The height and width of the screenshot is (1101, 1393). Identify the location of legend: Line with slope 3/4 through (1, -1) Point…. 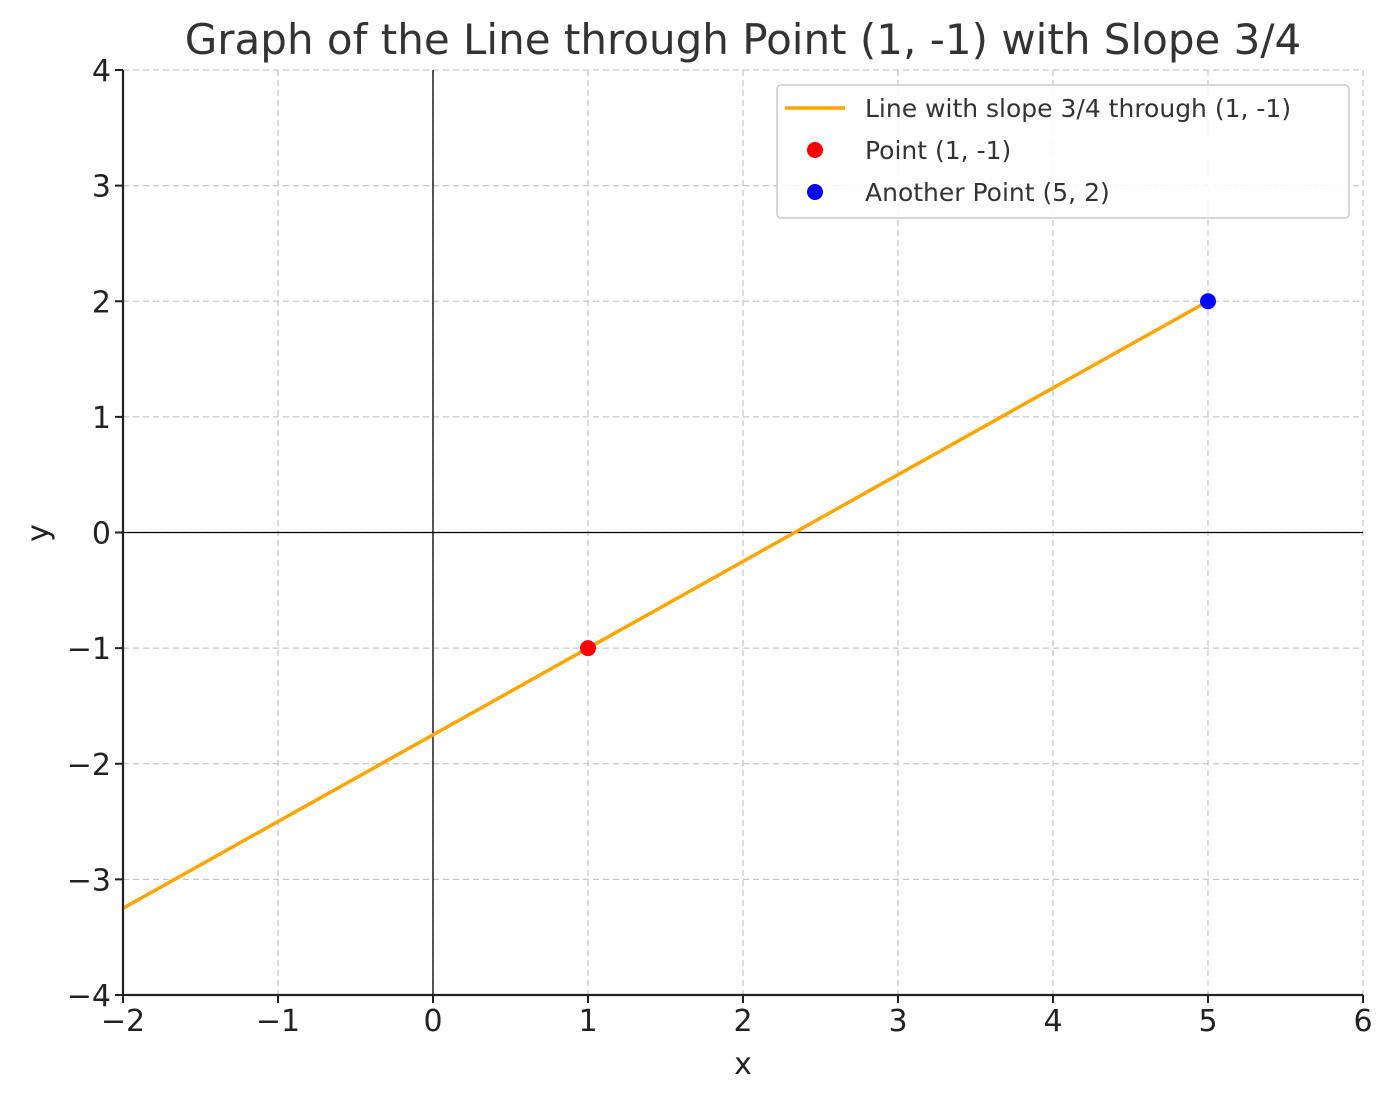
(1063, 151).